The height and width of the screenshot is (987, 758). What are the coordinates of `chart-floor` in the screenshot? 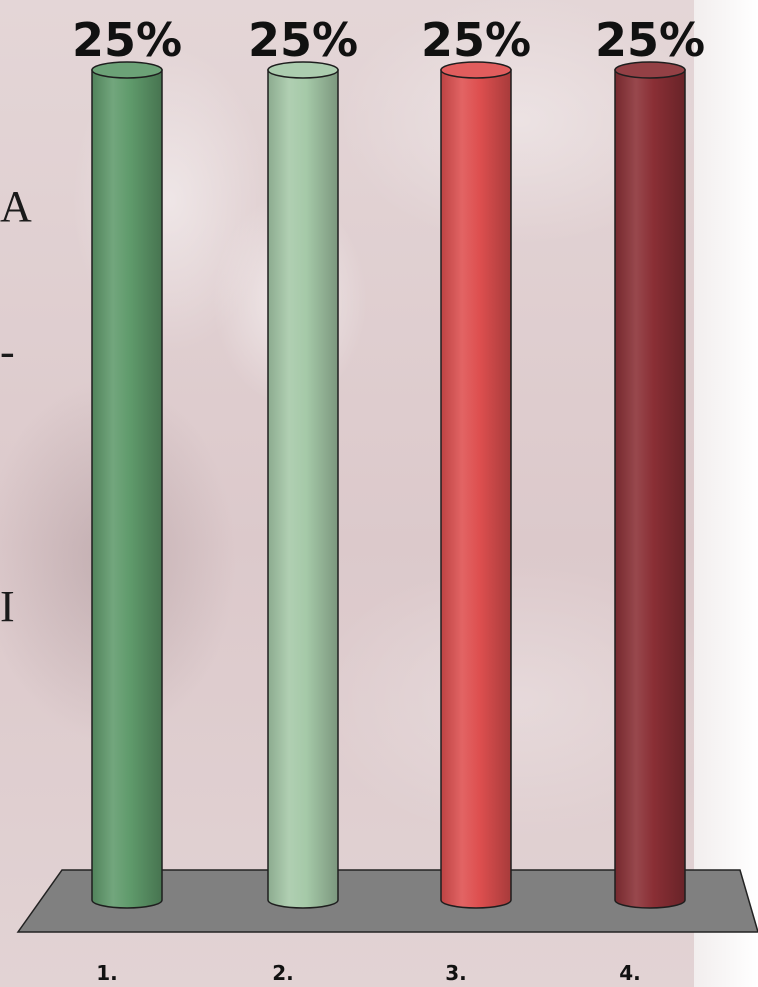 It's located at (387, 901).